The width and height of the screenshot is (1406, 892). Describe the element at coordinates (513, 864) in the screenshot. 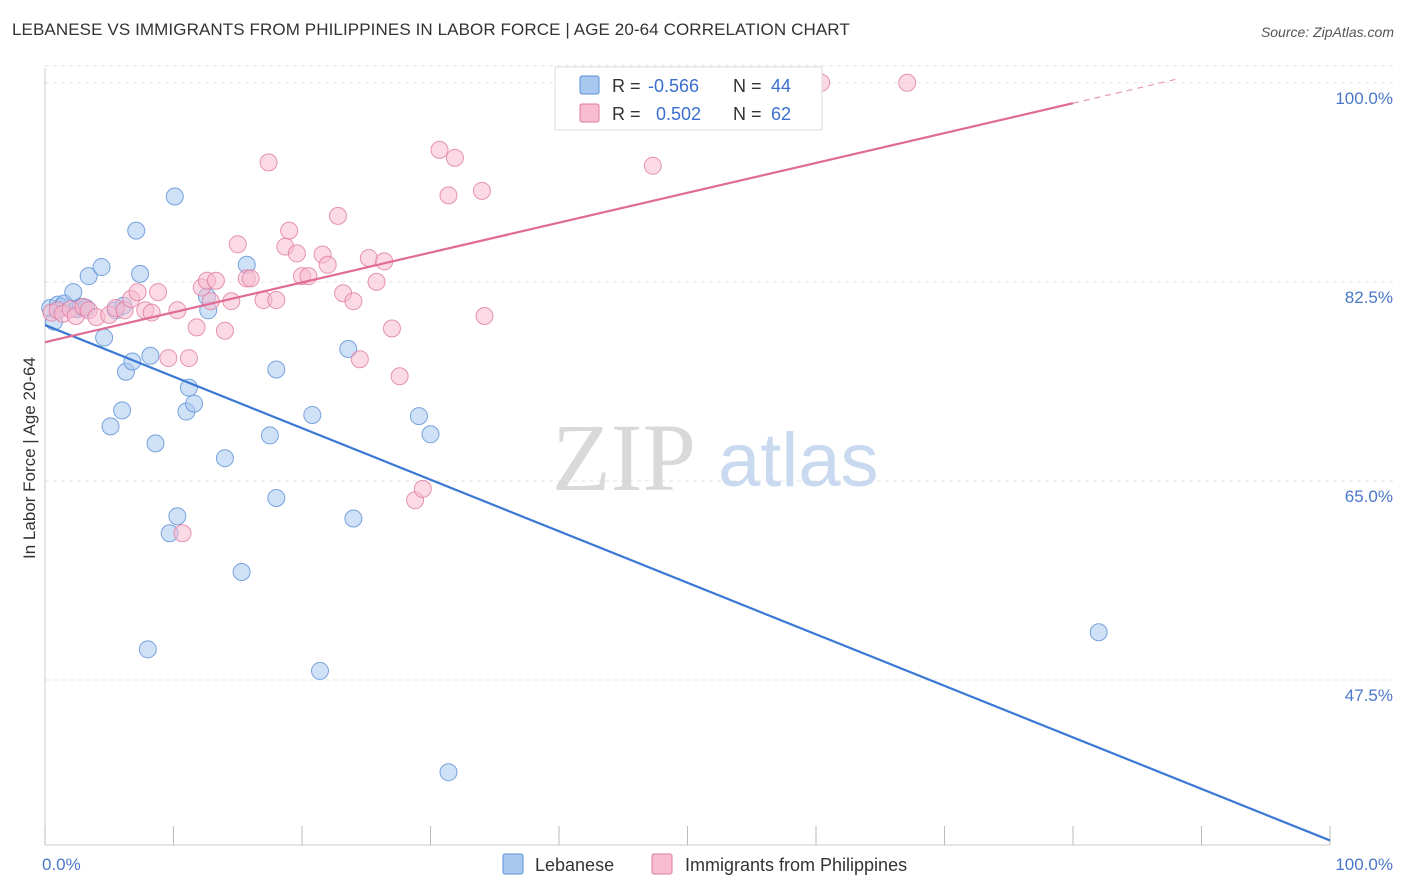

I see `bottom-legend-swatch-lebanese` at that location.